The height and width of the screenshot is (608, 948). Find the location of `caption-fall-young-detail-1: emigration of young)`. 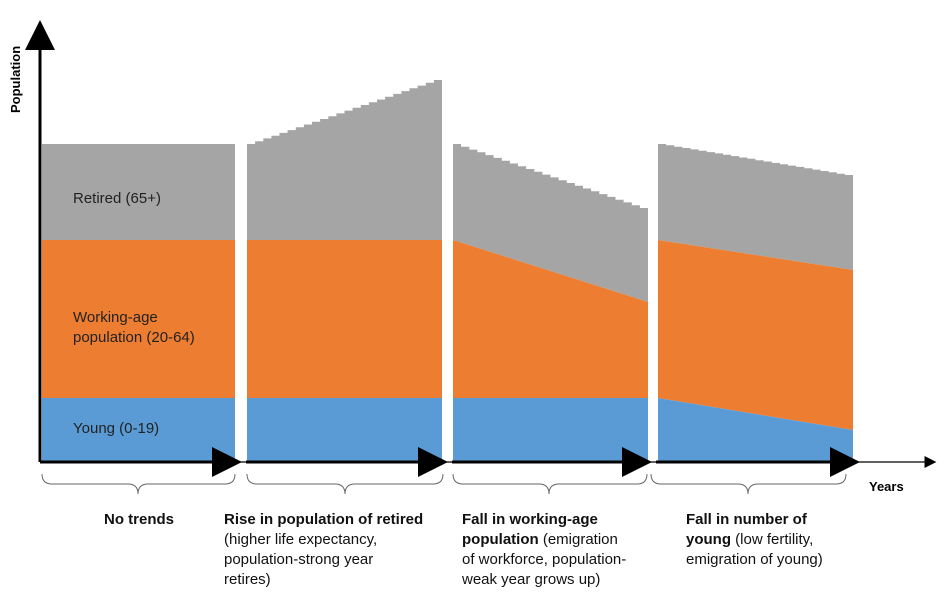

caption-fall-young-detail-1: emigration of young) is located at coordinates (754, 559).